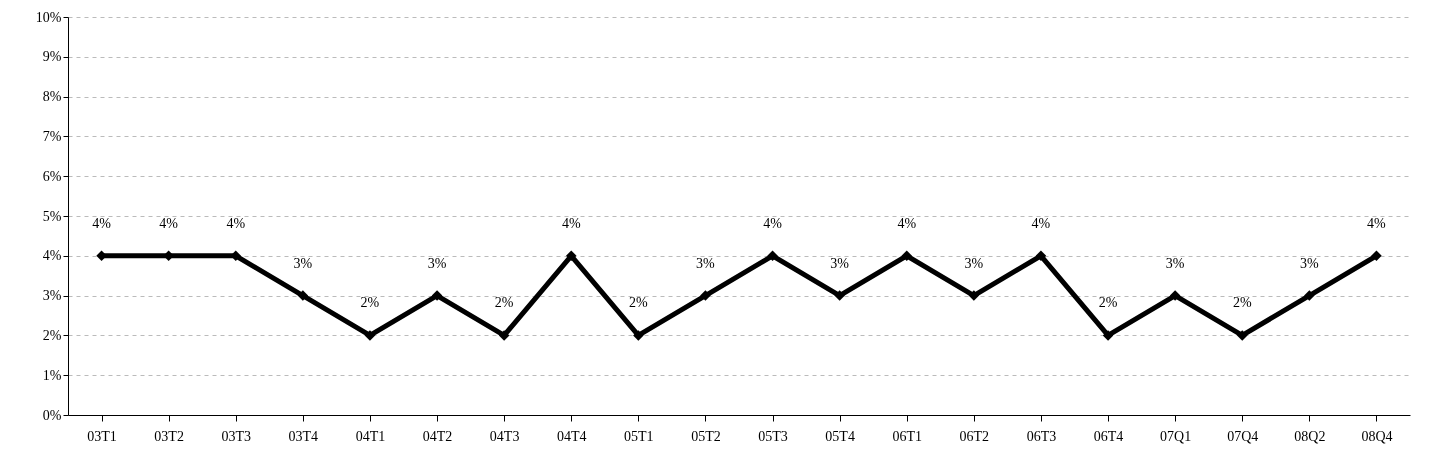 This screenshot has height=460, width=1438. I want to click on y-tick-label: 2%, so click(52, 335).